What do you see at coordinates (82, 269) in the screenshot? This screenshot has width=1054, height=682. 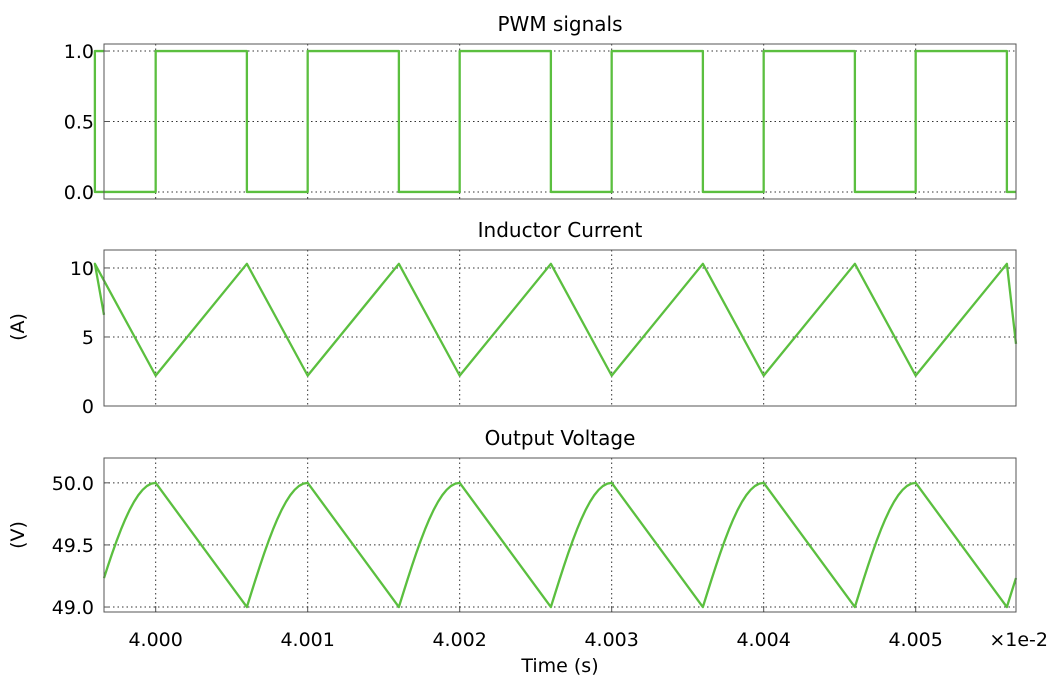 I see `inductor-current-ytick-label-2: 10` at bounding box center [82, 269].